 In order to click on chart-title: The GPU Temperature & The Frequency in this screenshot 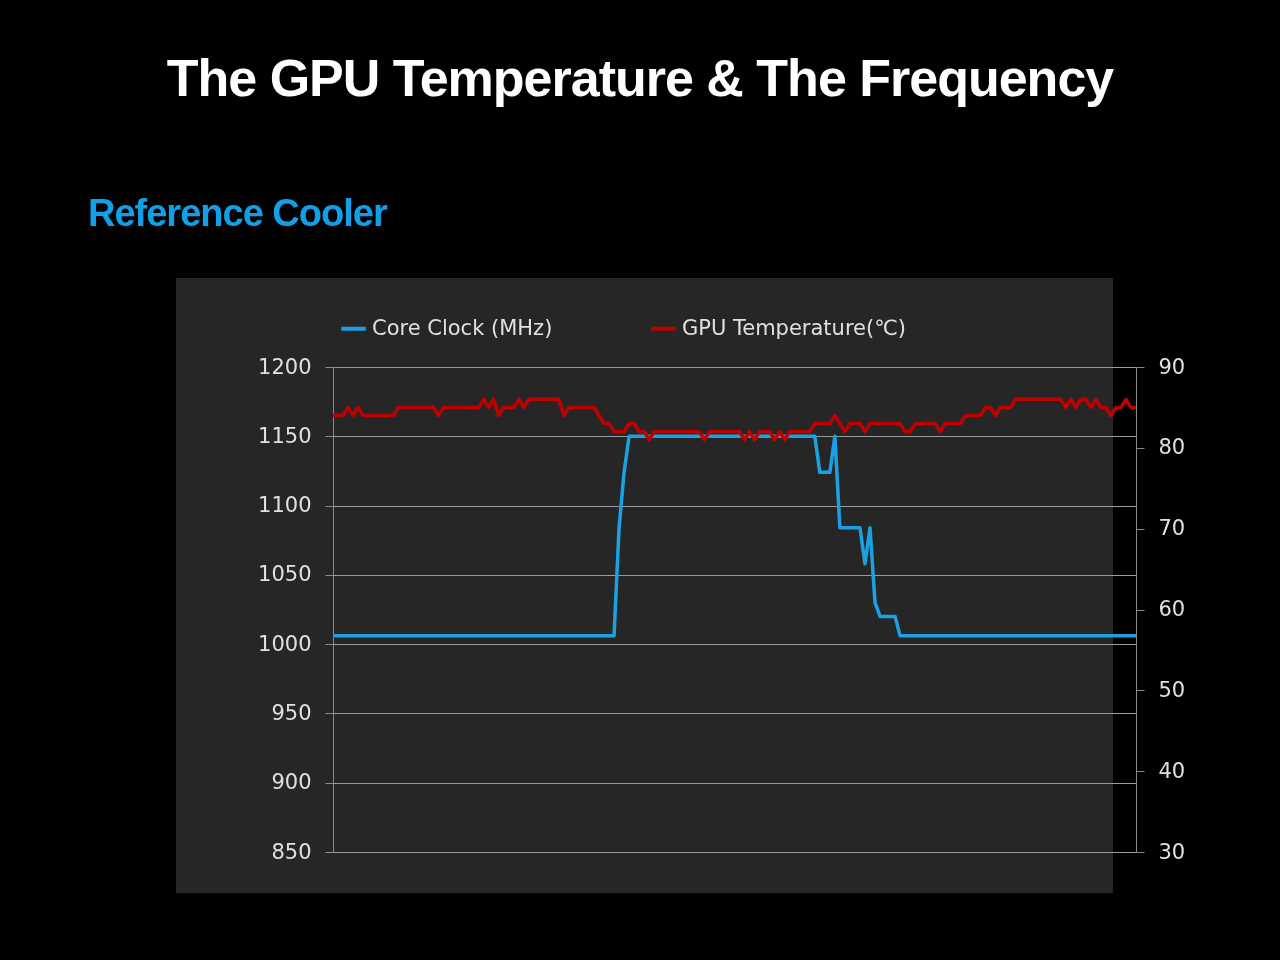, I will do `click(640, 78)`.